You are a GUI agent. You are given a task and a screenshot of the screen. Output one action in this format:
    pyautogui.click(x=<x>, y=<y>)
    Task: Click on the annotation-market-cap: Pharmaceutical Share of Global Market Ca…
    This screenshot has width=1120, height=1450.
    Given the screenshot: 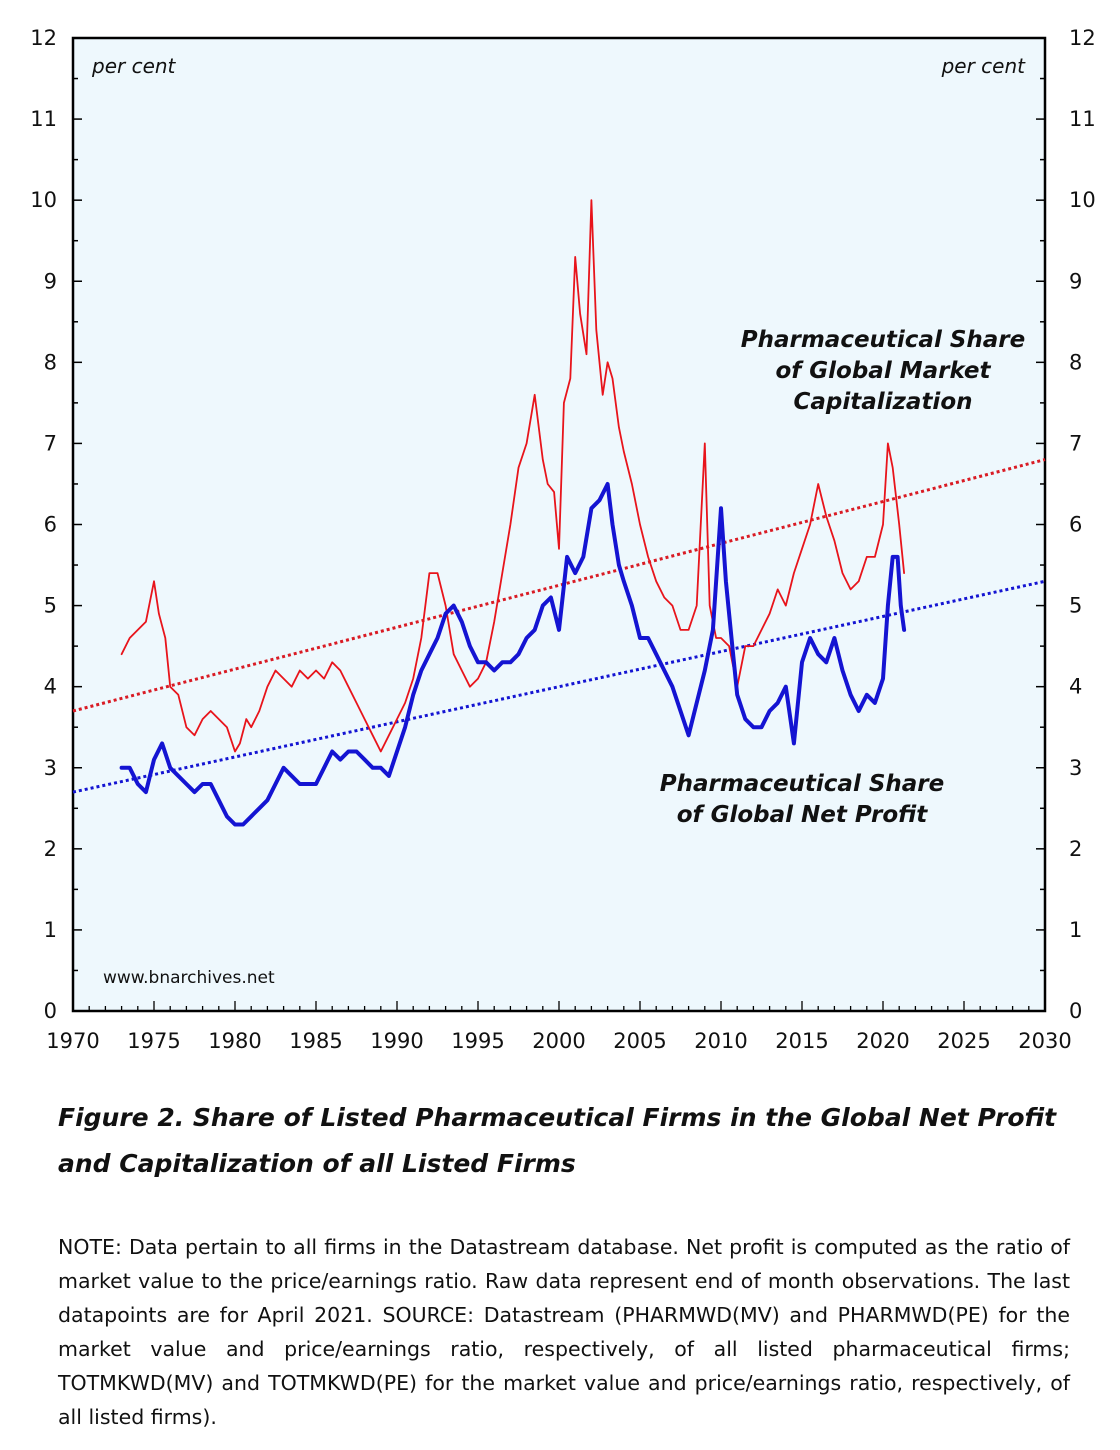 What is the action you would take?
    pyautogui.click(x=883, y=371)
    